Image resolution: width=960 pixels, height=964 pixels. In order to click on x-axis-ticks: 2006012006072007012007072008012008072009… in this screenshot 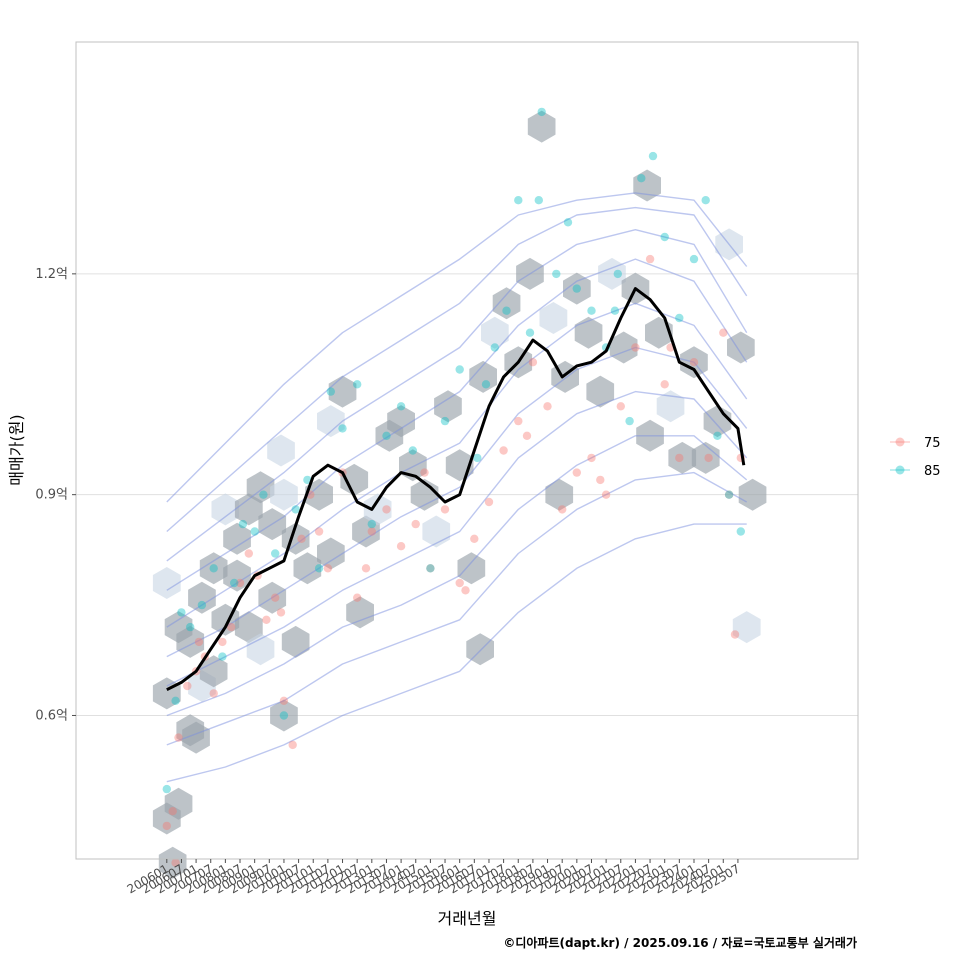, I will do `click(433, 878)`.